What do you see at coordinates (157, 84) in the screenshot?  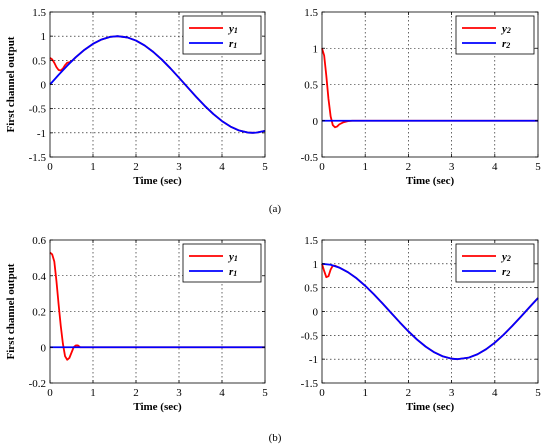 I see `series-line-r1` at bounding box center [157, 84].